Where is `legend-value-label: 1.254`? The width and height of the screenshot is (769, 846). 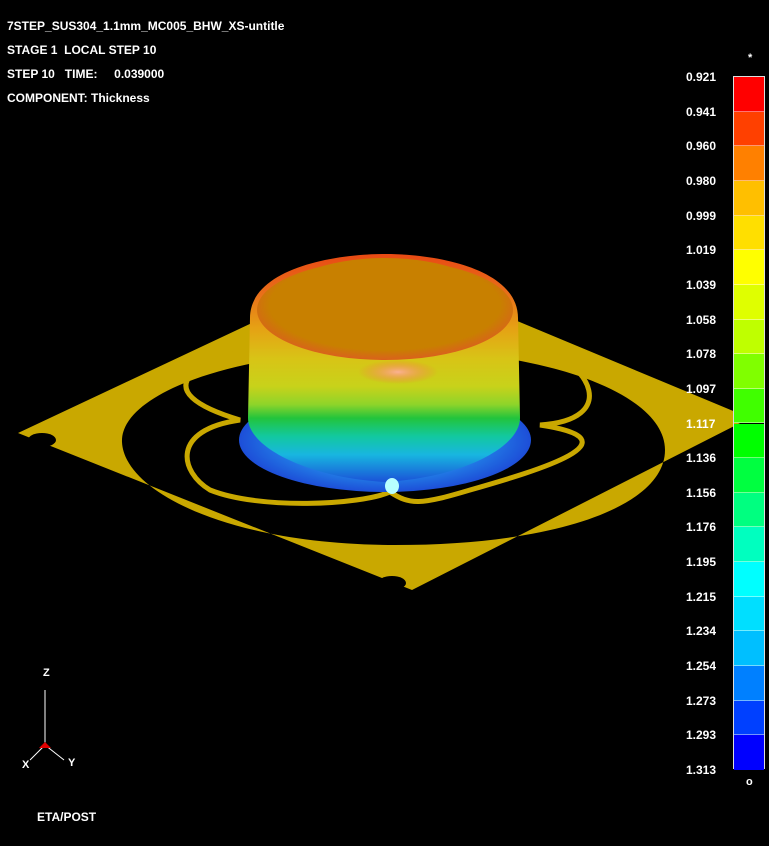
legend-value-label: 1.254 is located at coordinates (701, 666).